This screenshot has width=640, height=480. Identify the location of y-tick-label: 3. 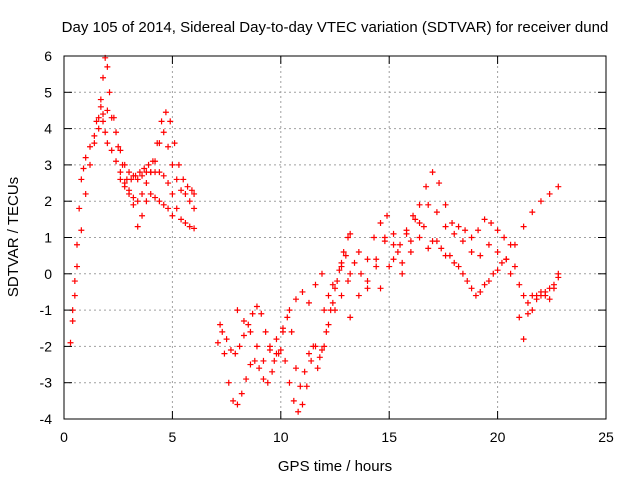
(48, 165).